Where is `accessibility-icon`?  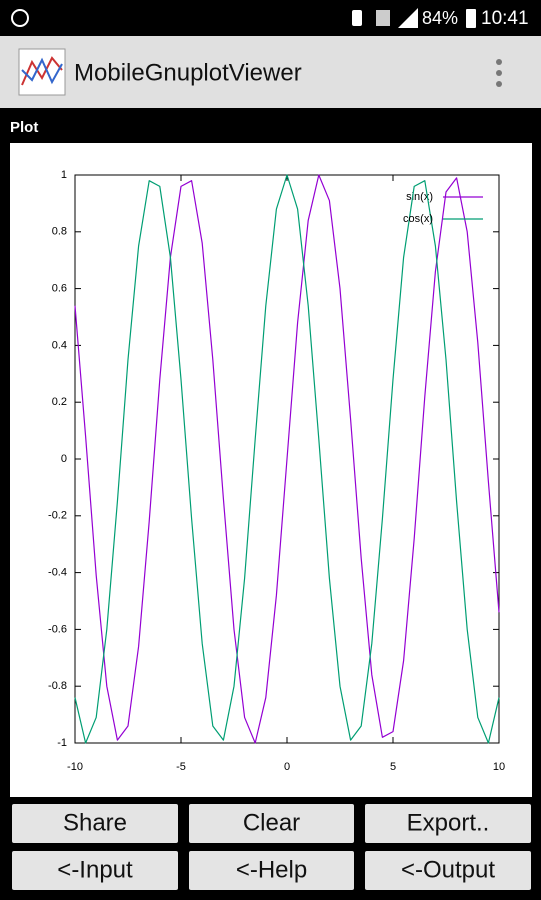
accessibility-icon is located at coordinates (20, 18).